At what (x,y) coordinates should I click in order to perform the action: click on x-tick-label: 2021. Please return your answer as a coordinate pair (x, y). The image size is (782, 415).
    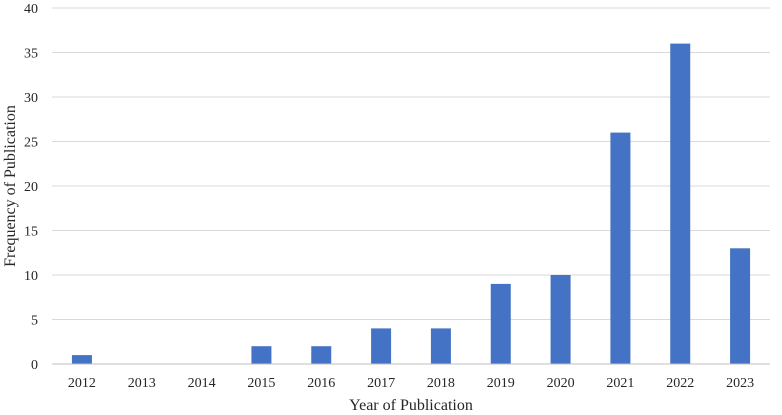
    Looking at the image, I should click on (620, 383).